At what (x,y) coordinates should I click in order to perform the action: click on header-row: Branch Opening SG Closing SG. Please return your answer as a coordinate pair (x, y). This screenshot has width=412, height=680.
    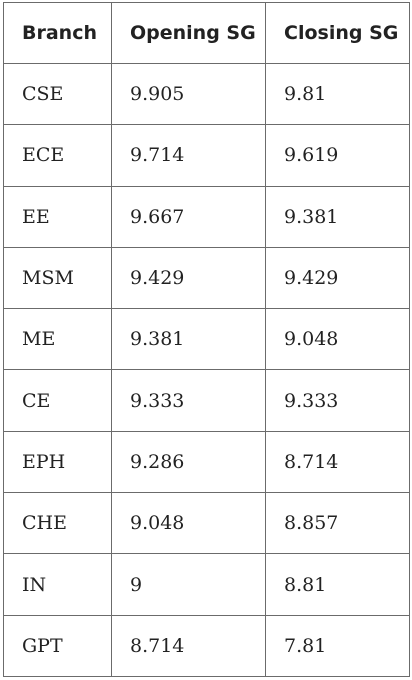
    Looking at the image, I should click on (206, 33).